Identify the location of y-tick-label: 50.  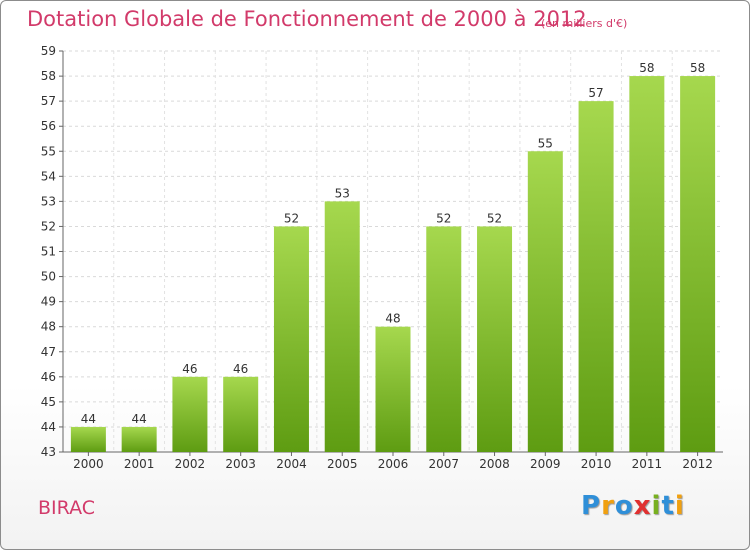
(48, 277).